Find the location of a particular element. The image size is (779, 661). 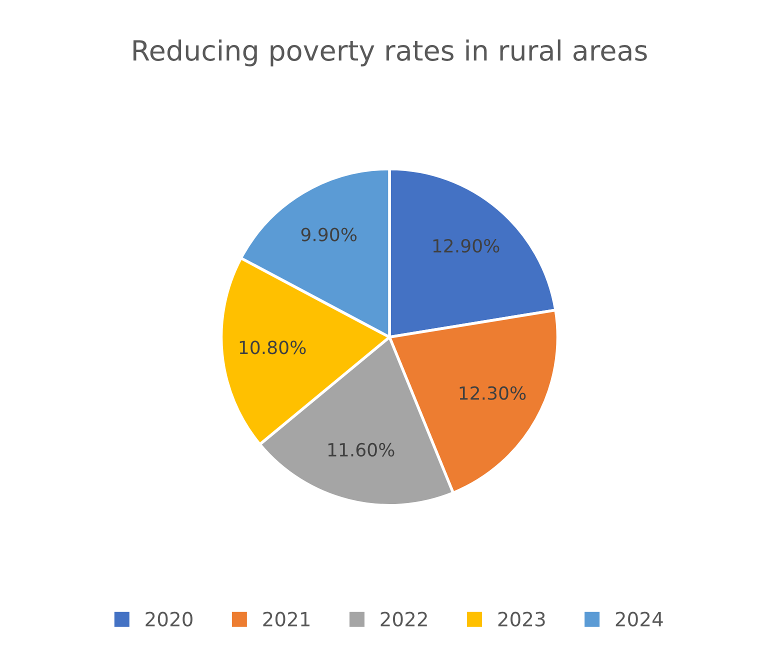

legend-label: 2020 is located at coordinates (169, 619).